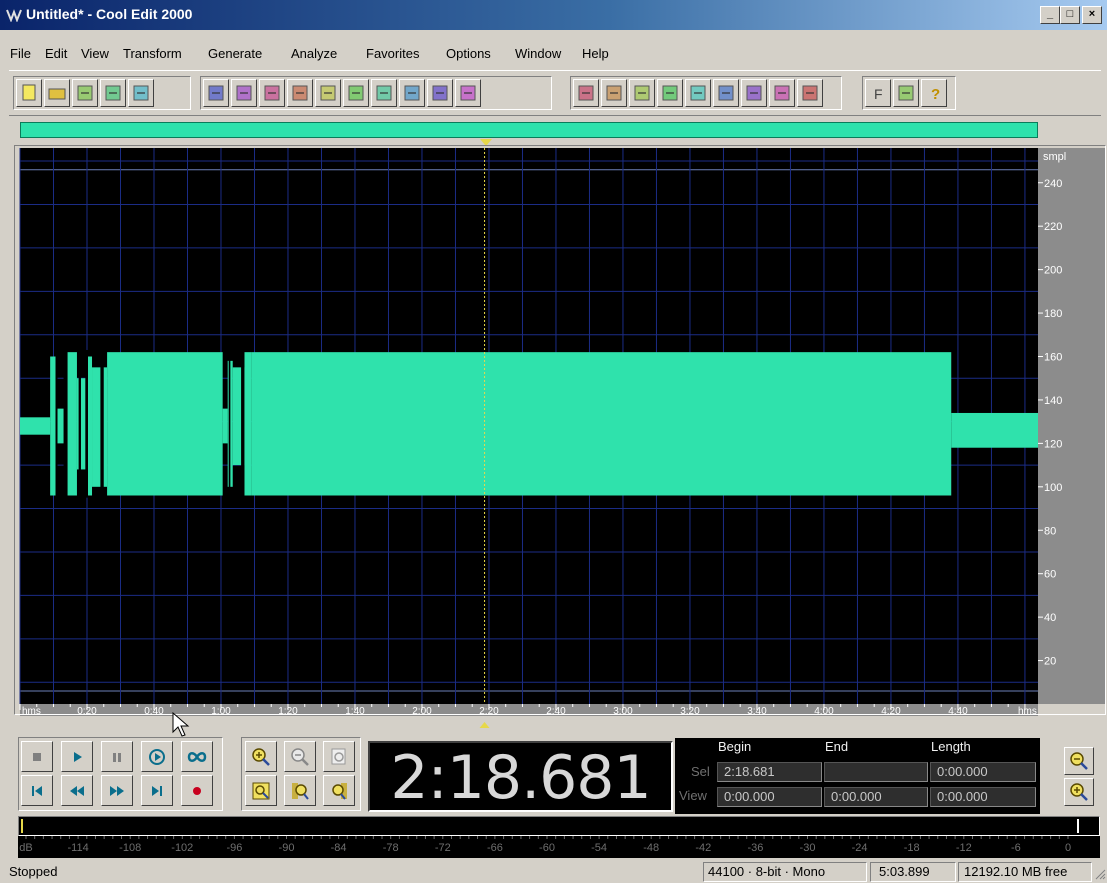 This screenshot has width=1107, height=883. What do you see at coordinates (876, 772) in the screenshot?
I see `sel-end-field` at bounding box center [876, 772].